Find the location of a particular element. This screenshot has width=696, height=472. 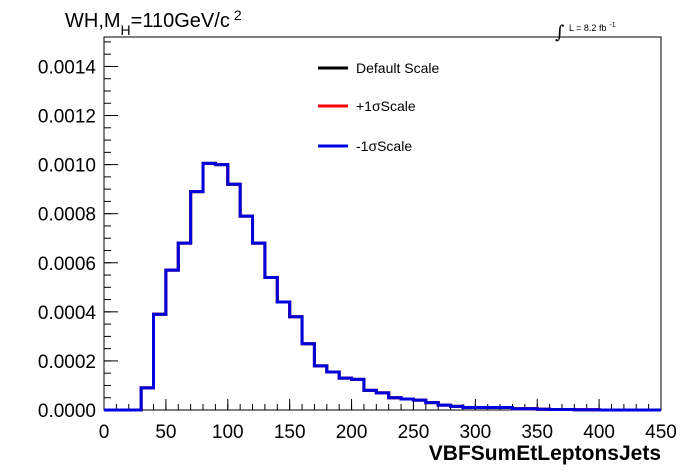

y-tick-label: 0.0012 is located at coordinates (67, 117).